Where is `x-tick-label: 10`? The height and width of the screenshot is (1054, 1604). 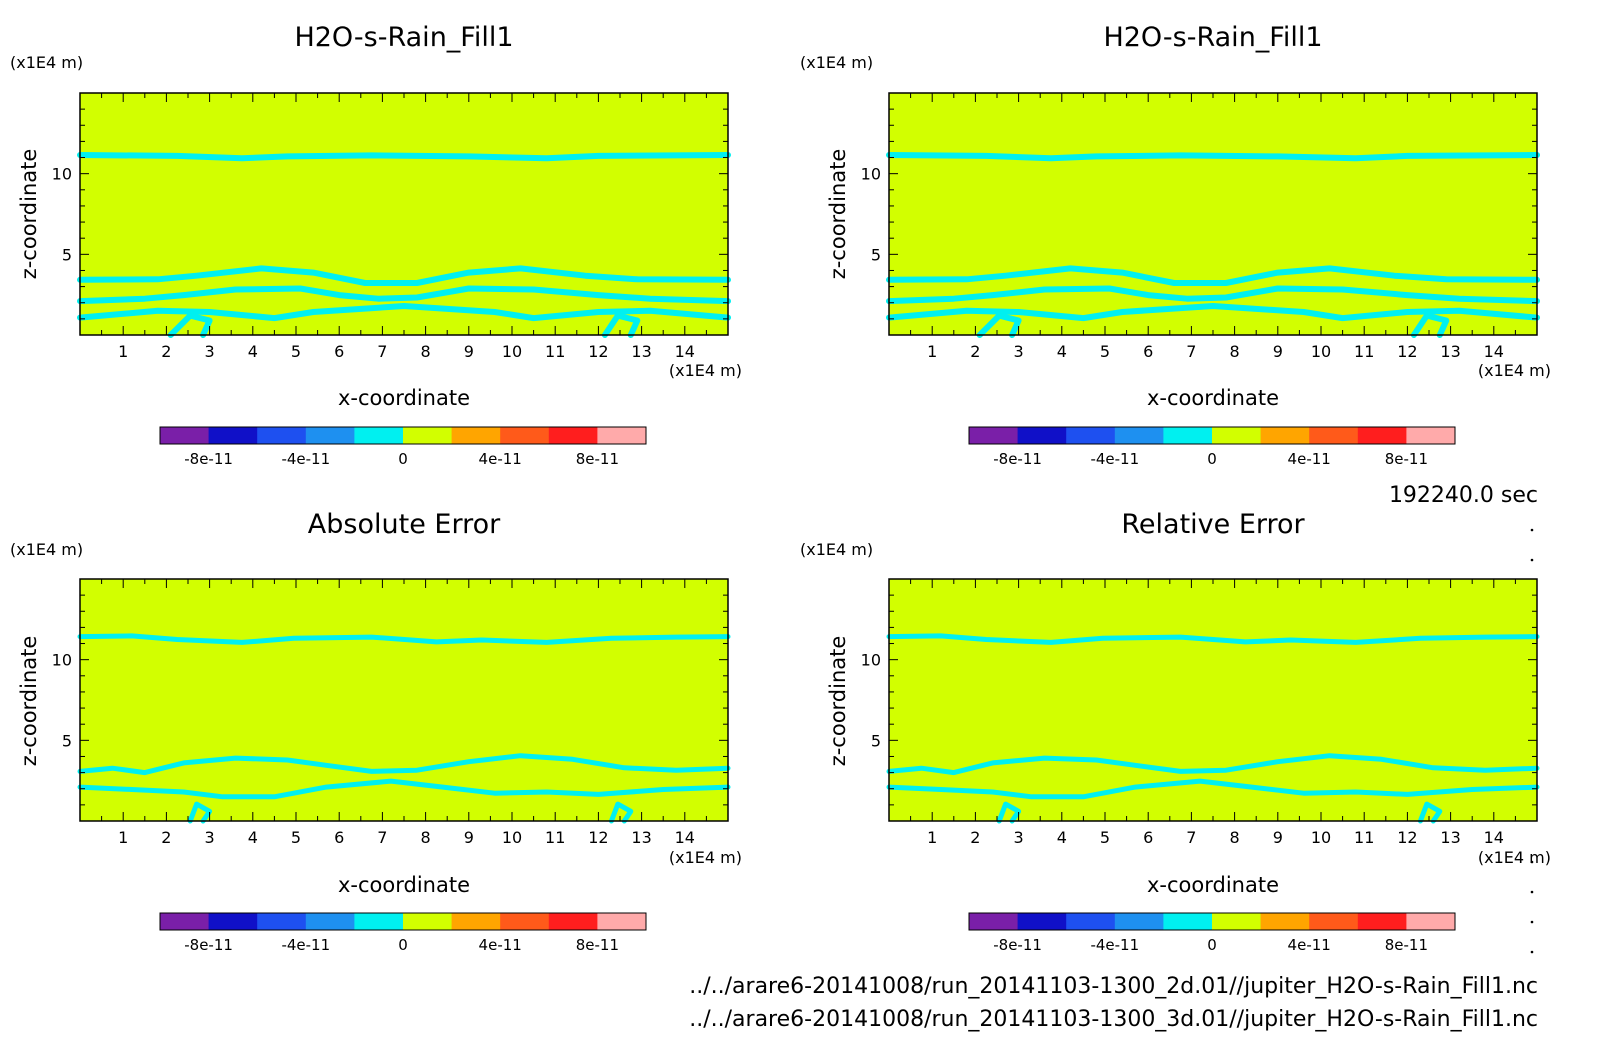 x-tick-label: 10 is located at coordinates (1321, 351).